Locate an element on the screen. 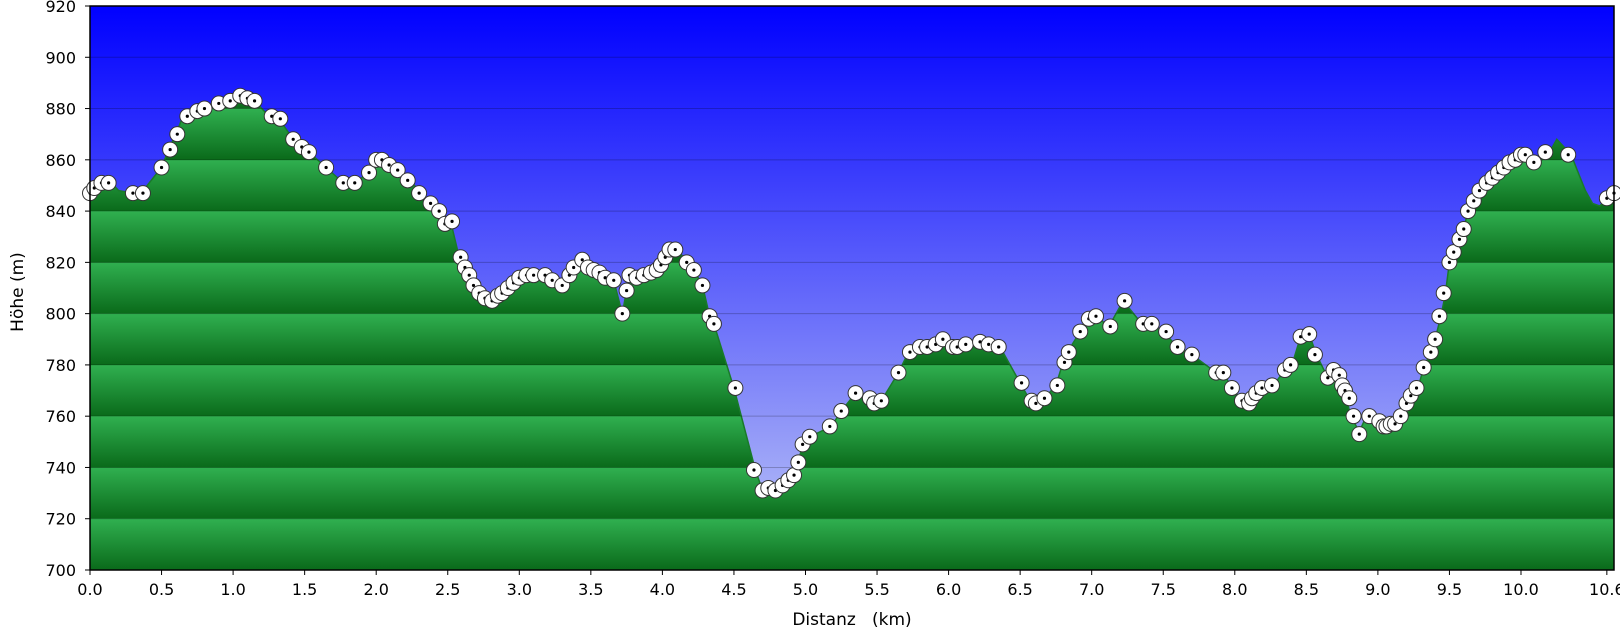  y-tick-label: 800 is located at coordinates (60, 314).